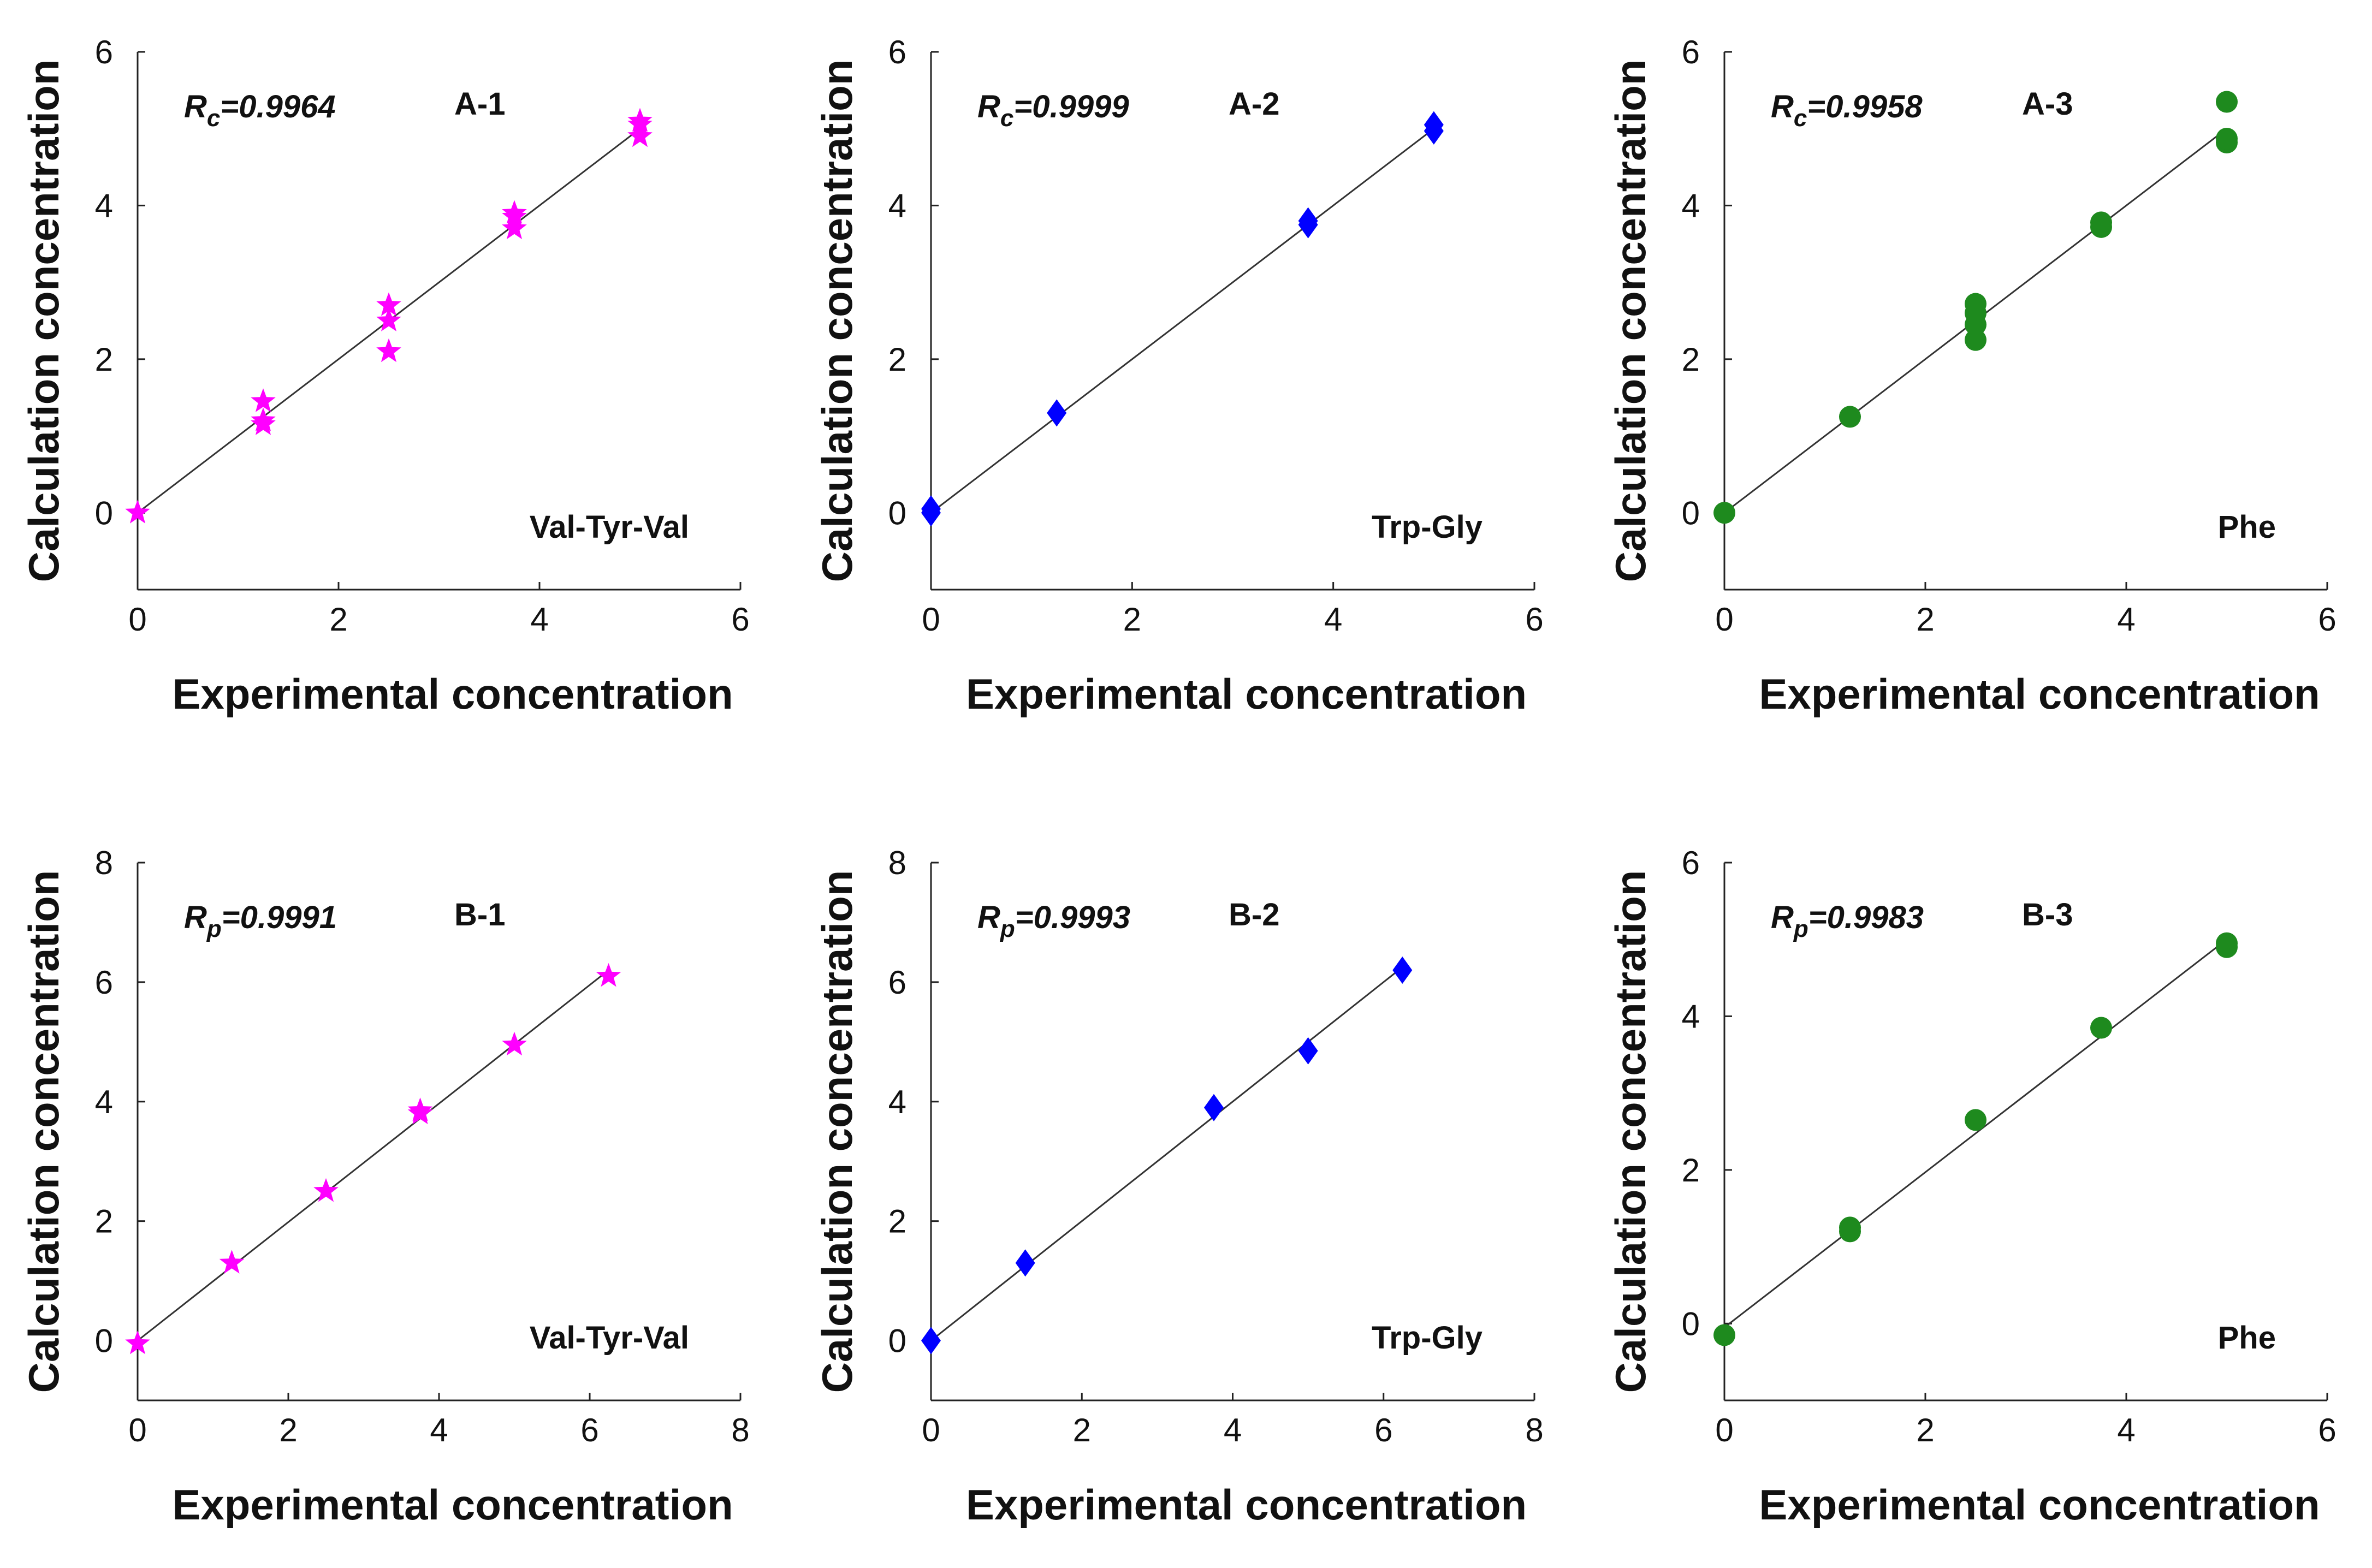 Image resolution: width=2372 pixels, height=1568 pixels. I want to click on panel-label: B-1, so click(480, 915).